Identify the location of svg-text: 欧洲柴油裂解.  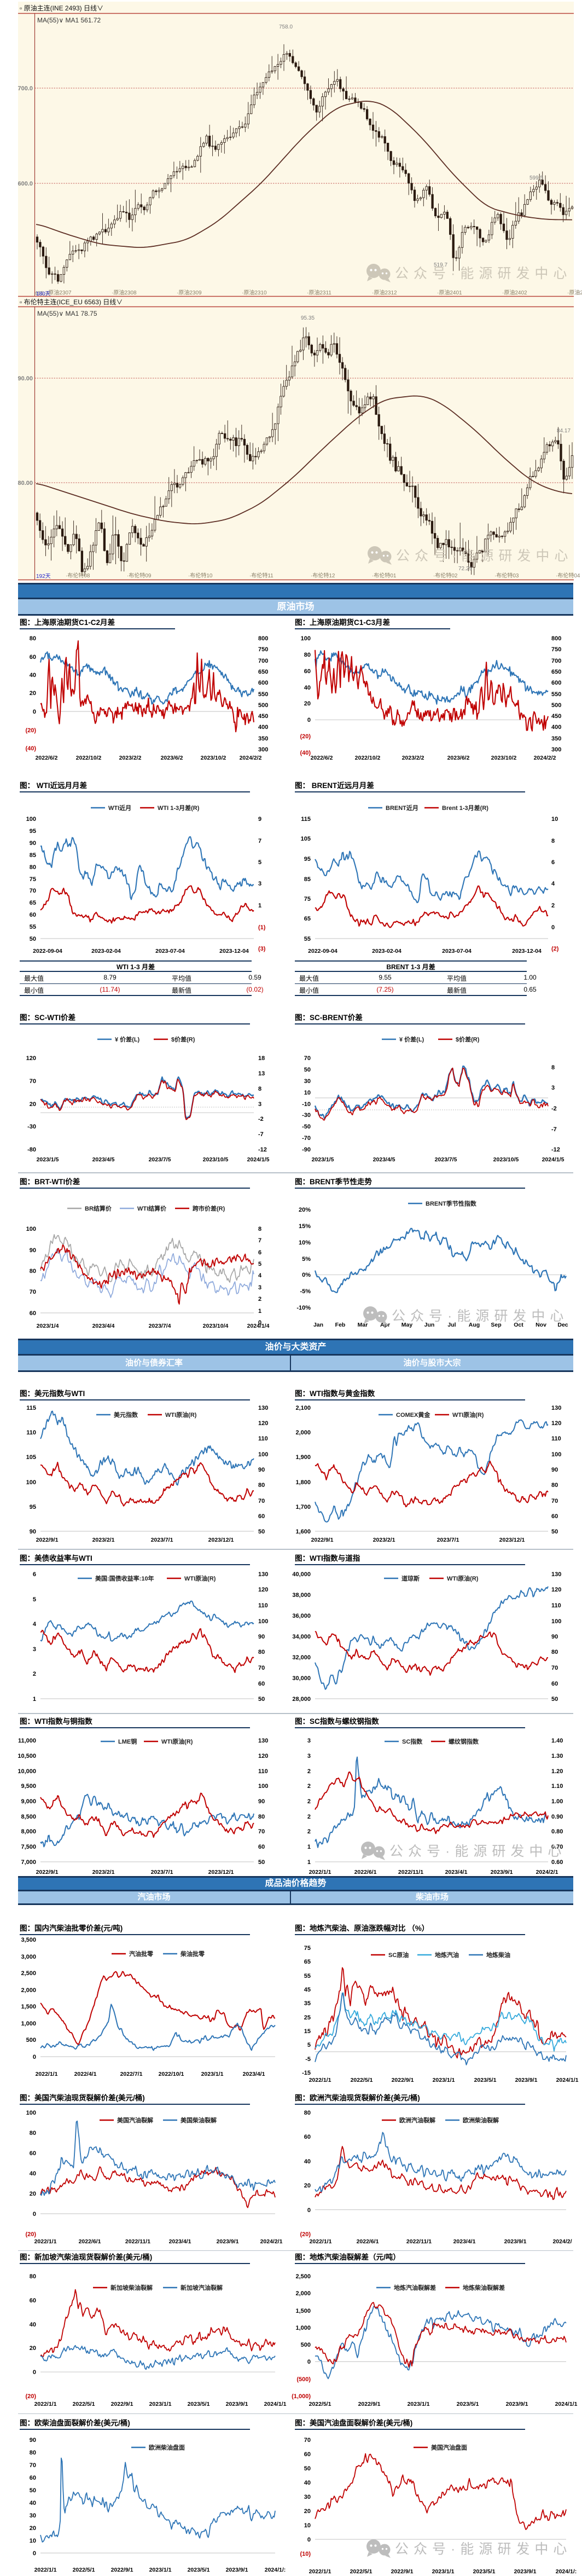
(481, 2120).